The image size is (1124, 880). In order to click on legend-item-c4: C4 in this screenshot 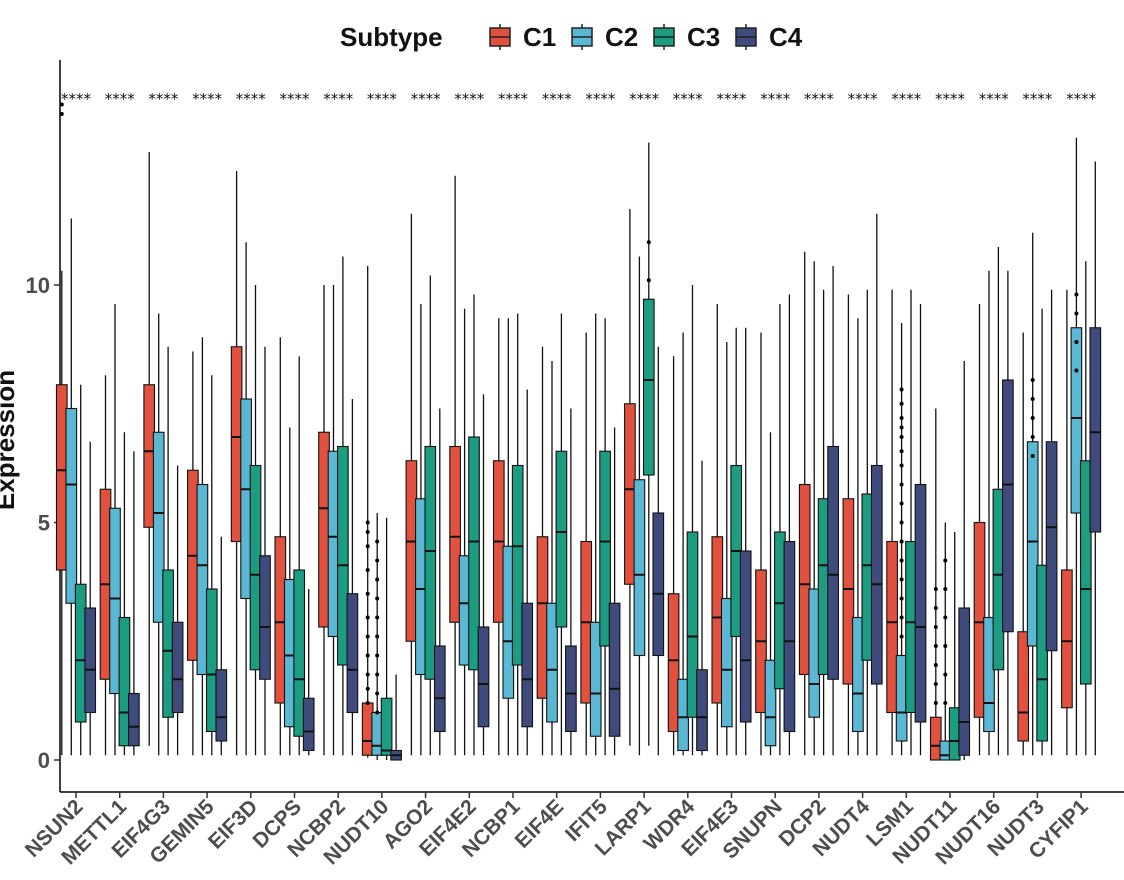, I will do `click(769, 37)`.